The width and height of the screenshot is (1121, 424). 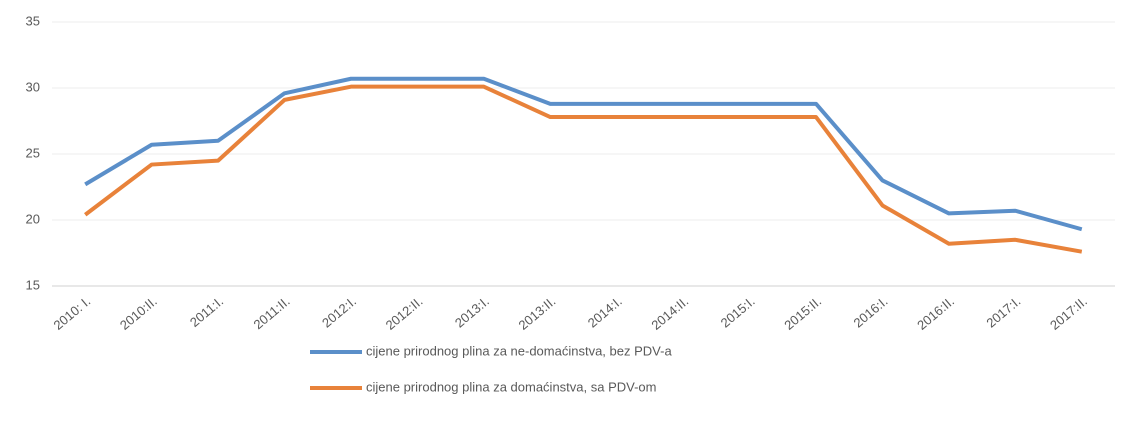 What do you see at coordinates (1003, 311) in the screenshot?
I see `x-tick-label: 2017:I.` at bounding box center [1003, 311].